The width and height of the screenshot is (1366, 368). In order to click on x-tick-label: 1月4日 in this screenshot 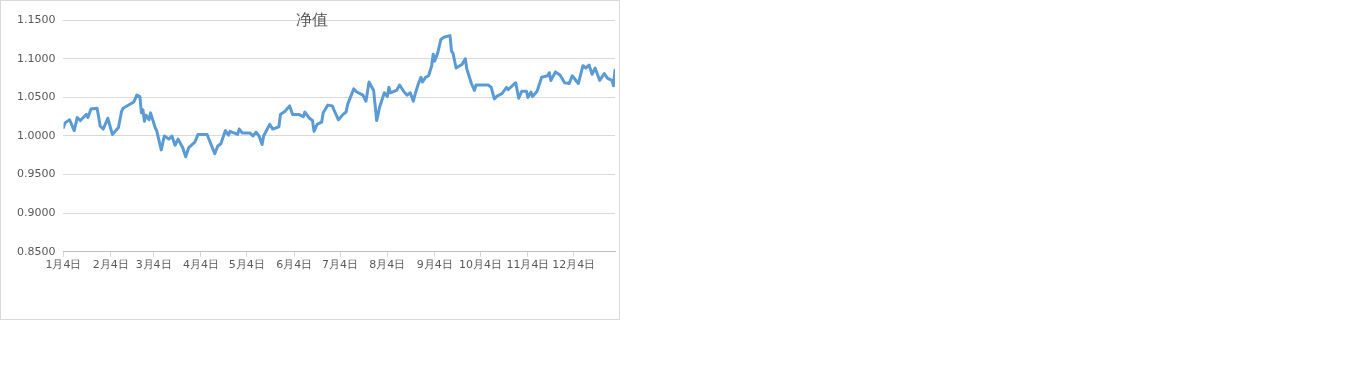, I will do `click(63, 265)`.